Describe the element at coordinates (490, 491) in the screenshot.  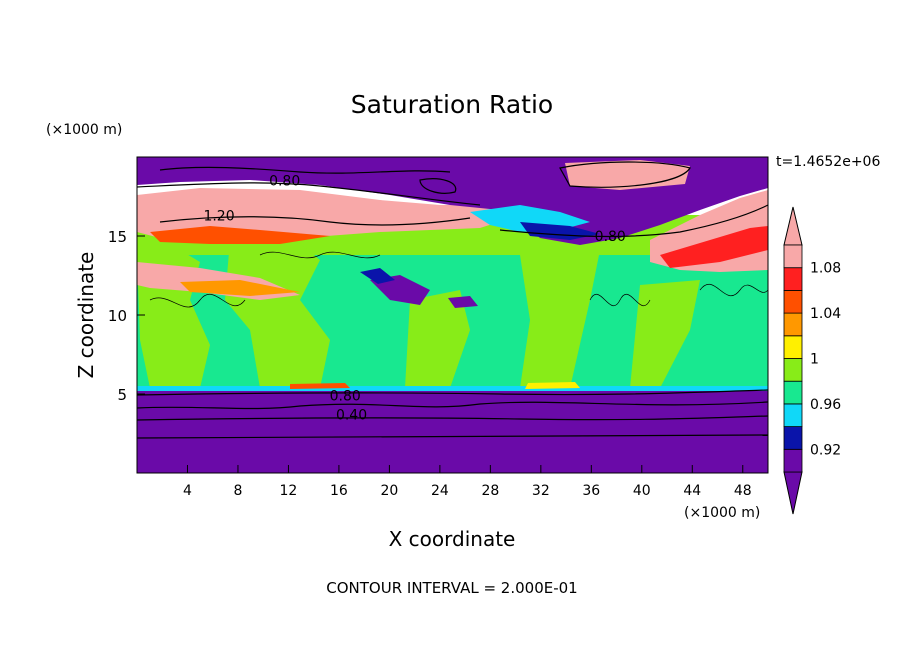
I see `x-tick-label: 28` at that location.